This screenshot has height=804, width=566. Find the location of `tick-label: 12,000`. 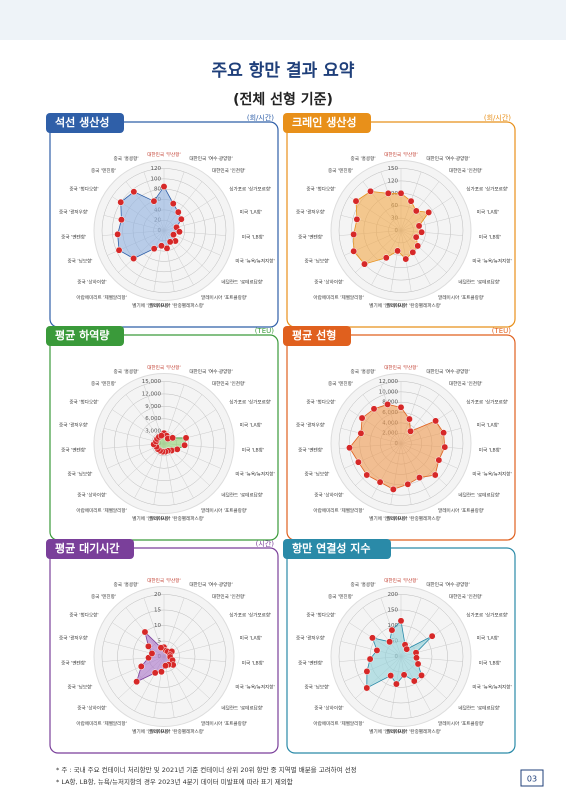

tick-label: 12,000 is located at coordinates (389, 382).